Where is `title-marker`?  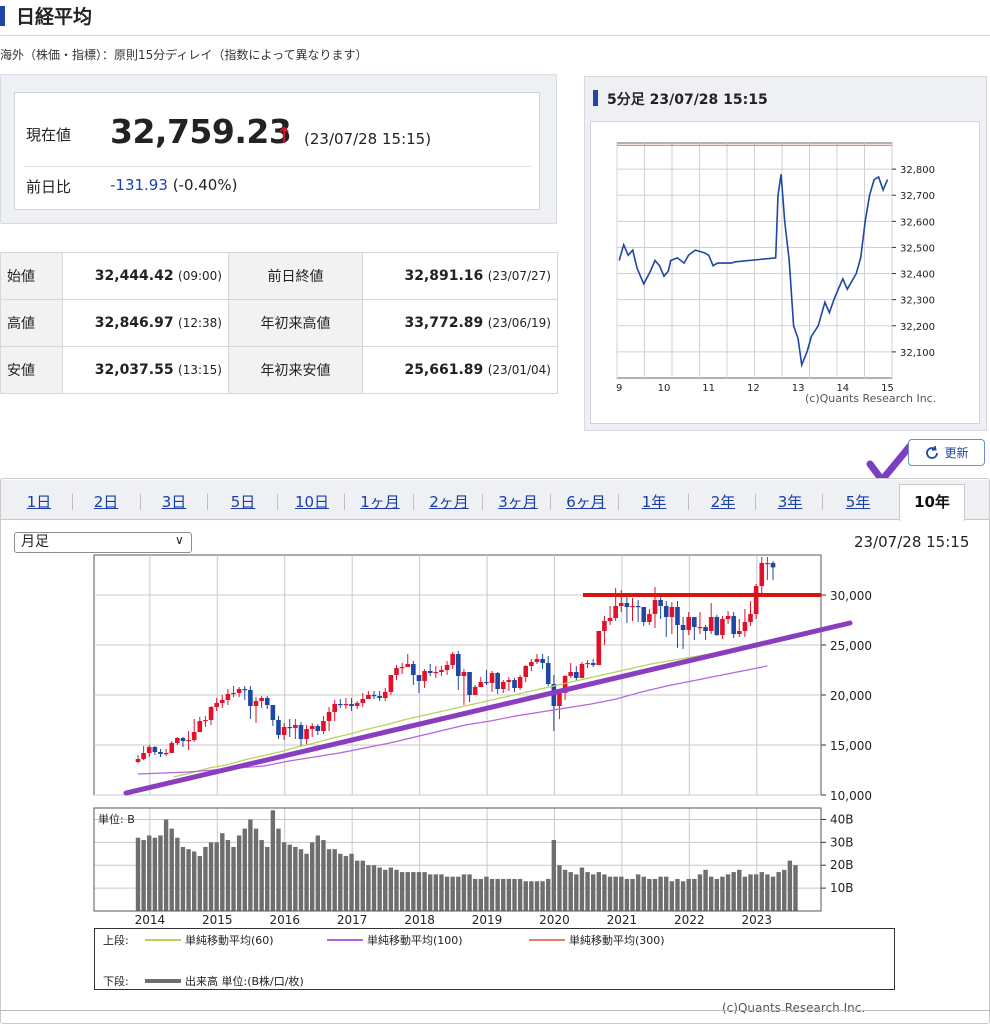
title-marker is located at coordinates (2, 16).